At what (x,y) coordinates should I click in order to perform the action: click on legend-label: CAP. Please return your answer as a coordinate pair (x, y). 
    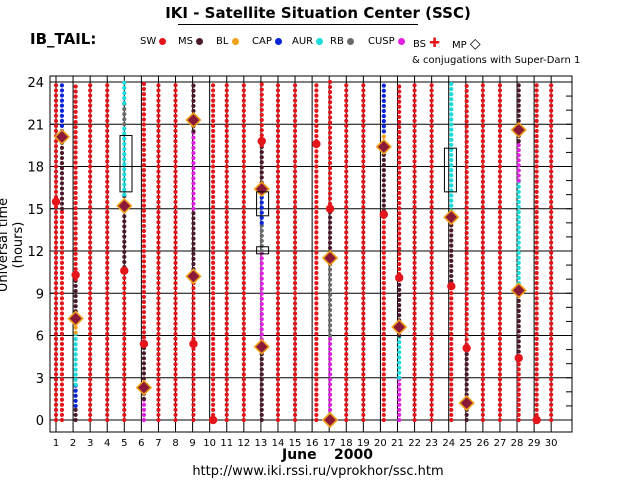
    Looking at the image, I should click on (264, 41).